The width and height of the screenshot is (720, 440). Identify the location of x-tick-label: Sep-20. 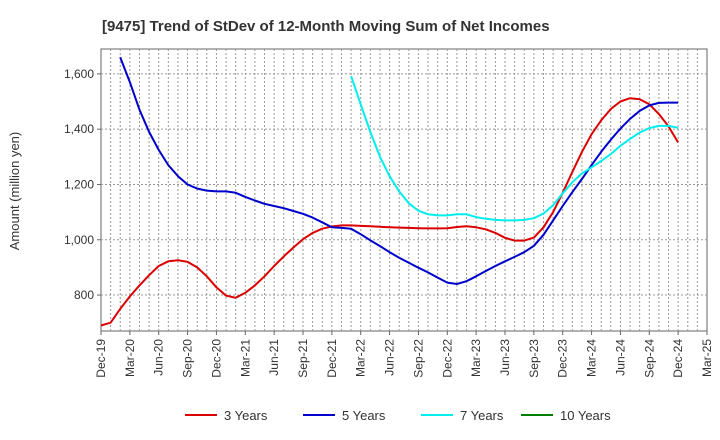
(188, 358).